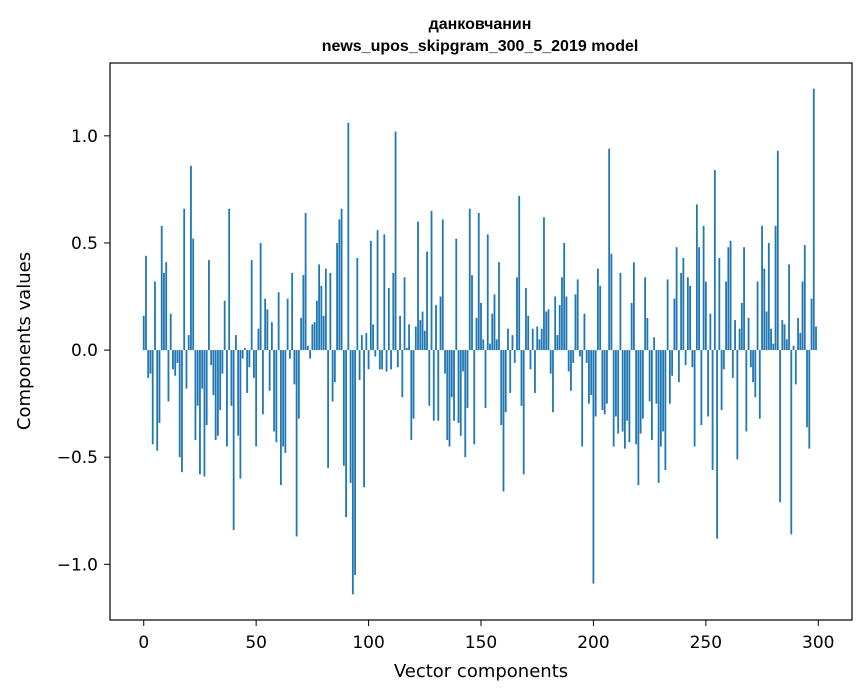 This screenshot has height=696, width=867. Describe the element at coordinates (481, 671) in the screenshot. I see `x-axis-label: Vector components` at that location.